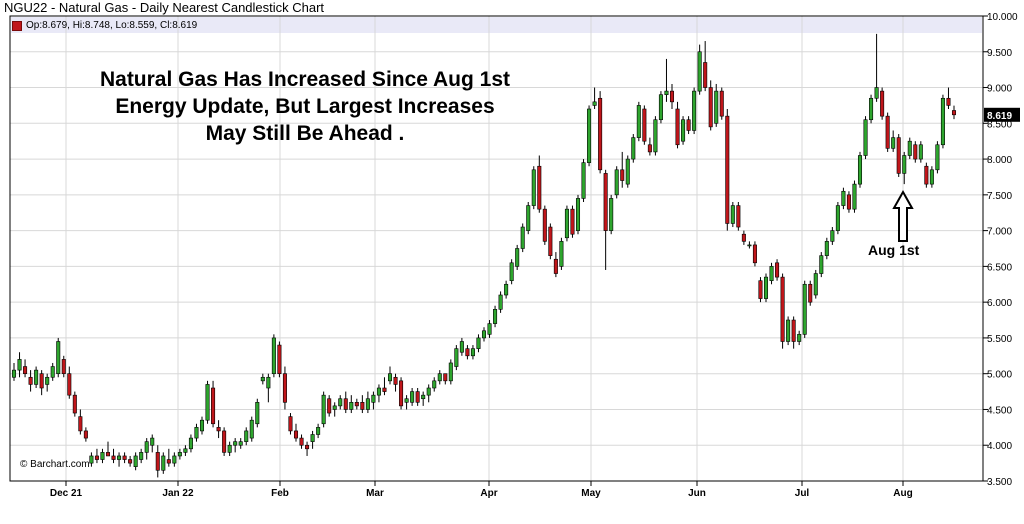  I want to click on y-tick-label: 8.500, so click(999, 124).